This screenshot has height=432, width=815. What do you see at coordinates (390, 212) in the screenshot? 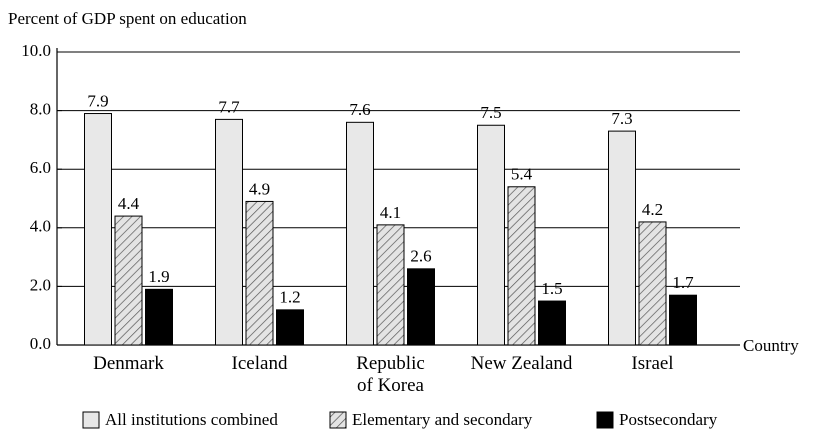
I see `data-label: 4.1` at bounding box center [390, 212].